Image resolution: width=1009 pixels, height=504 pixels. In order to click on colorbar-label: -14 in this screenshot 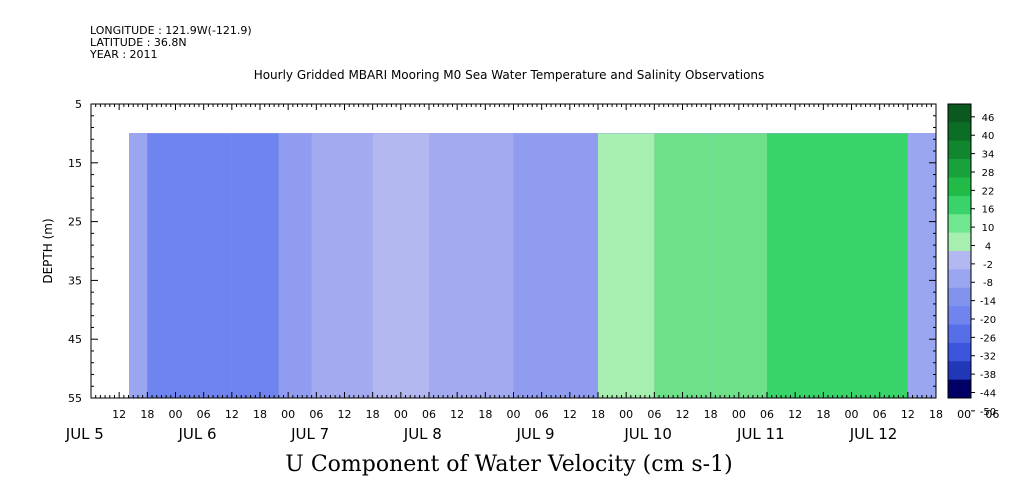, I will do `click(988, 302)`.